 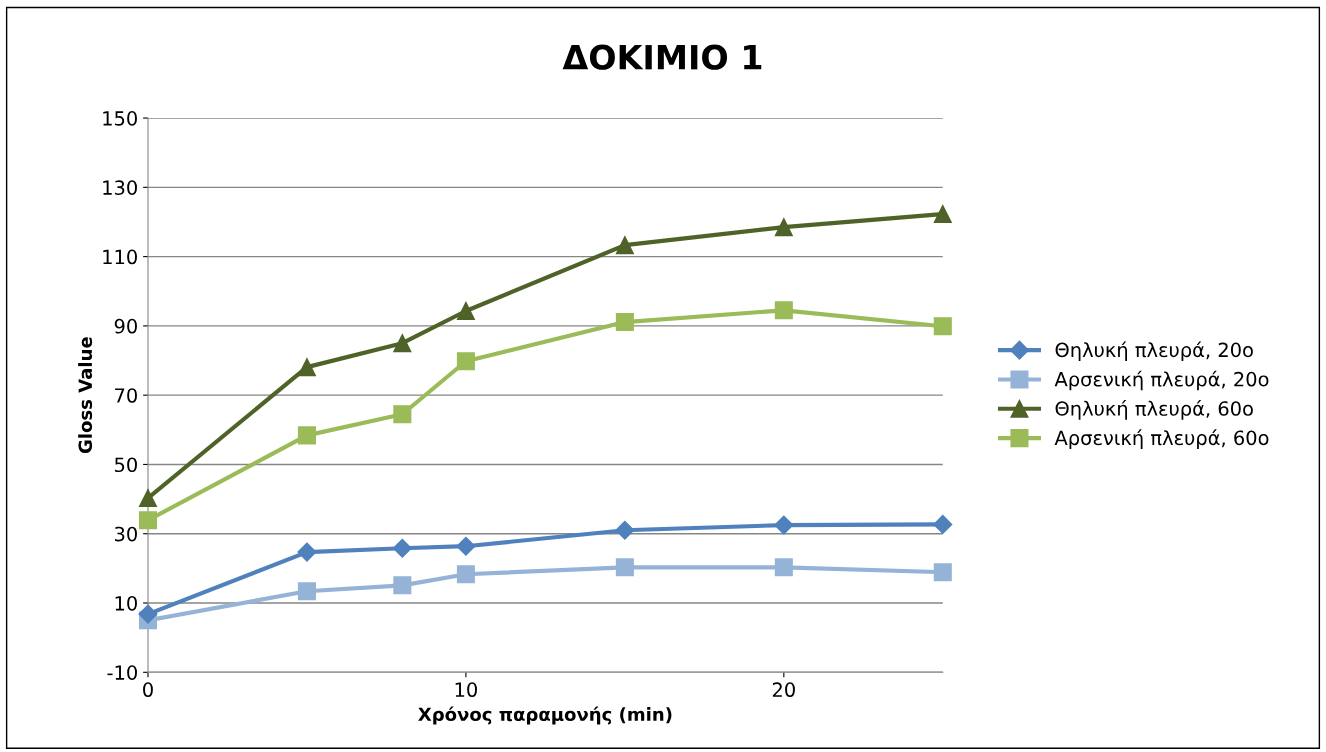 What do you see at coordinates (85, 395) in the screenshot?
I see `y-axis-title: Gloss Value` at bounding box center [85, 395].